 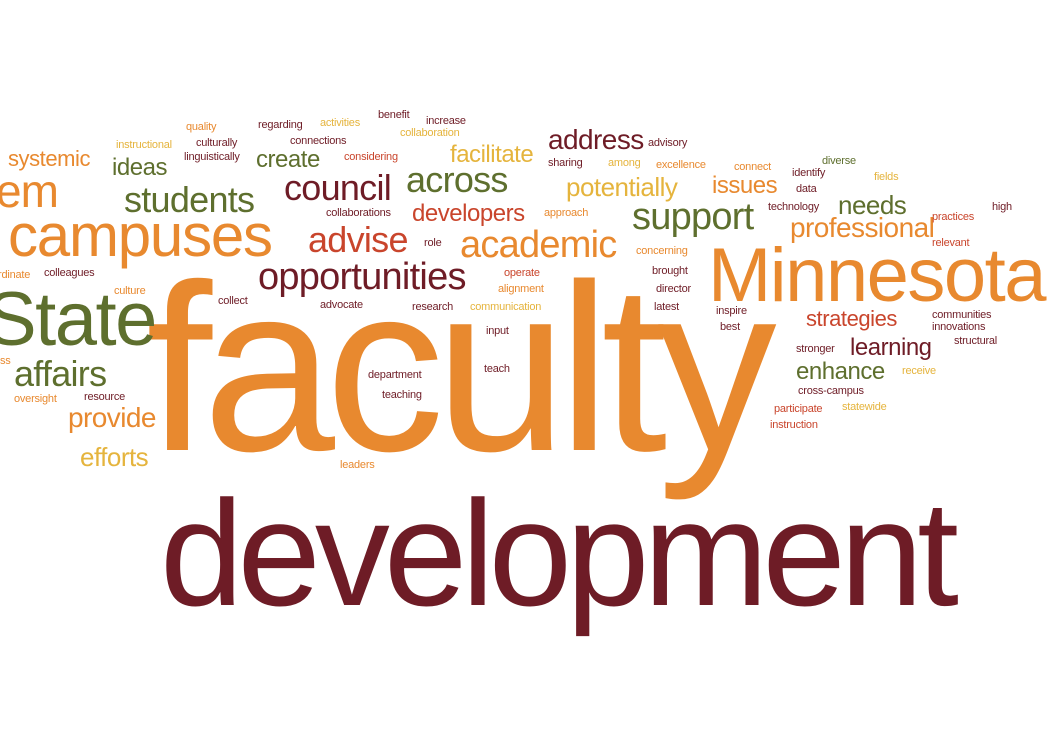 What do you see at coordinates (976, 341) in the screenshot?
I see `word-structural: structural` at bounding box center [976, 341].